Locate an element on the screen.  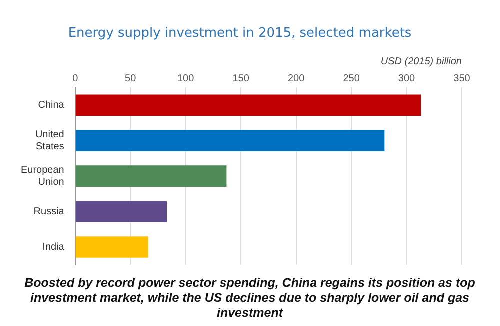
category-label: Union is located at coordinates (51, 182).